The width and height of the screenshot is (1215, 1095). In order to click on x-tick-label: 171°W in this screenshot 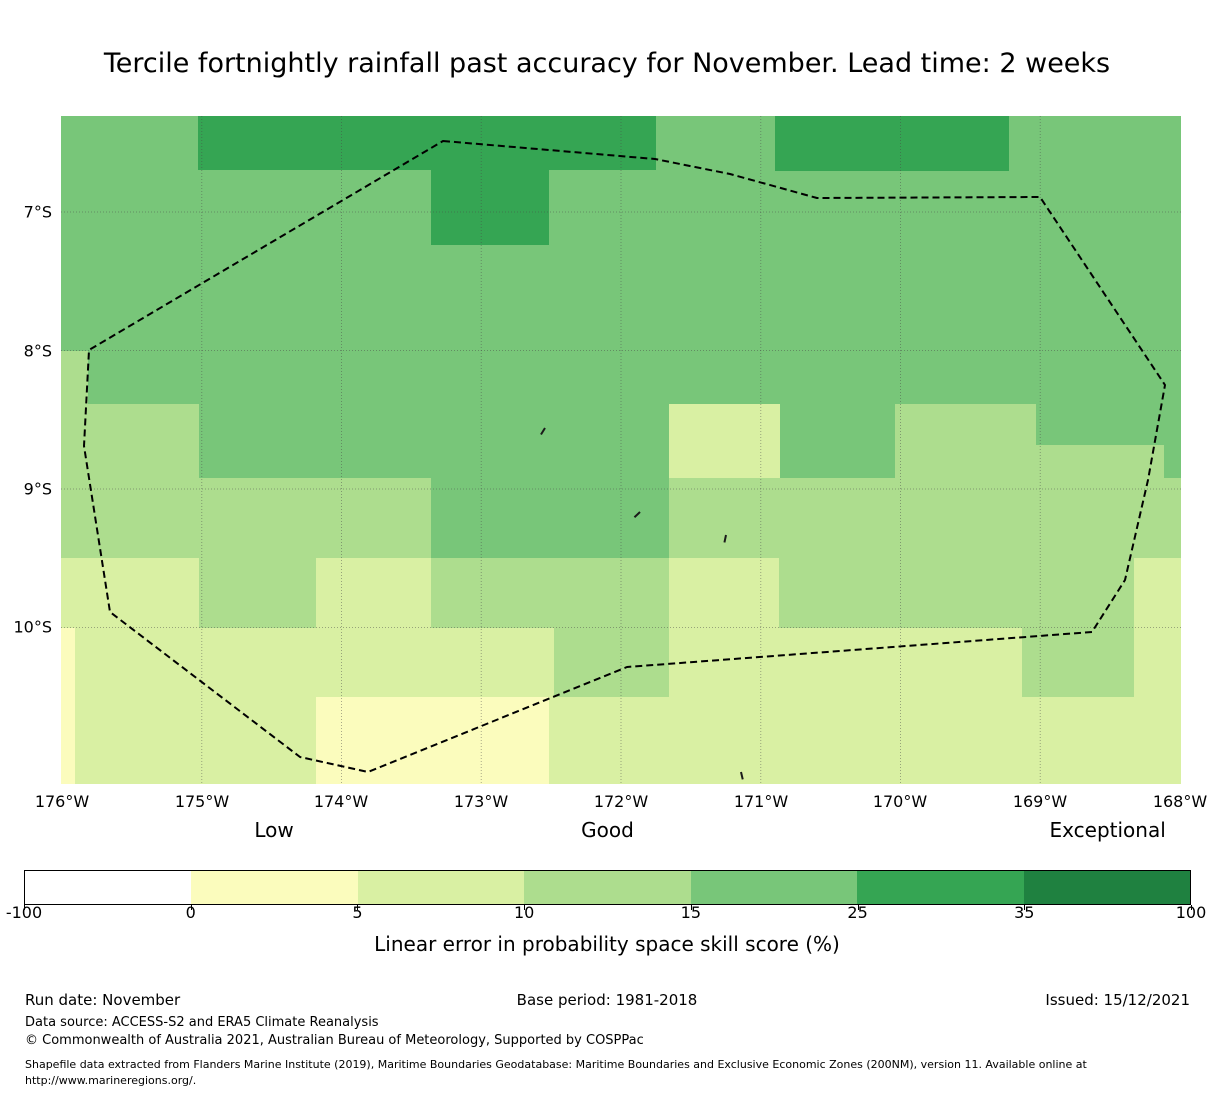, I will do `click(761, 801)`.